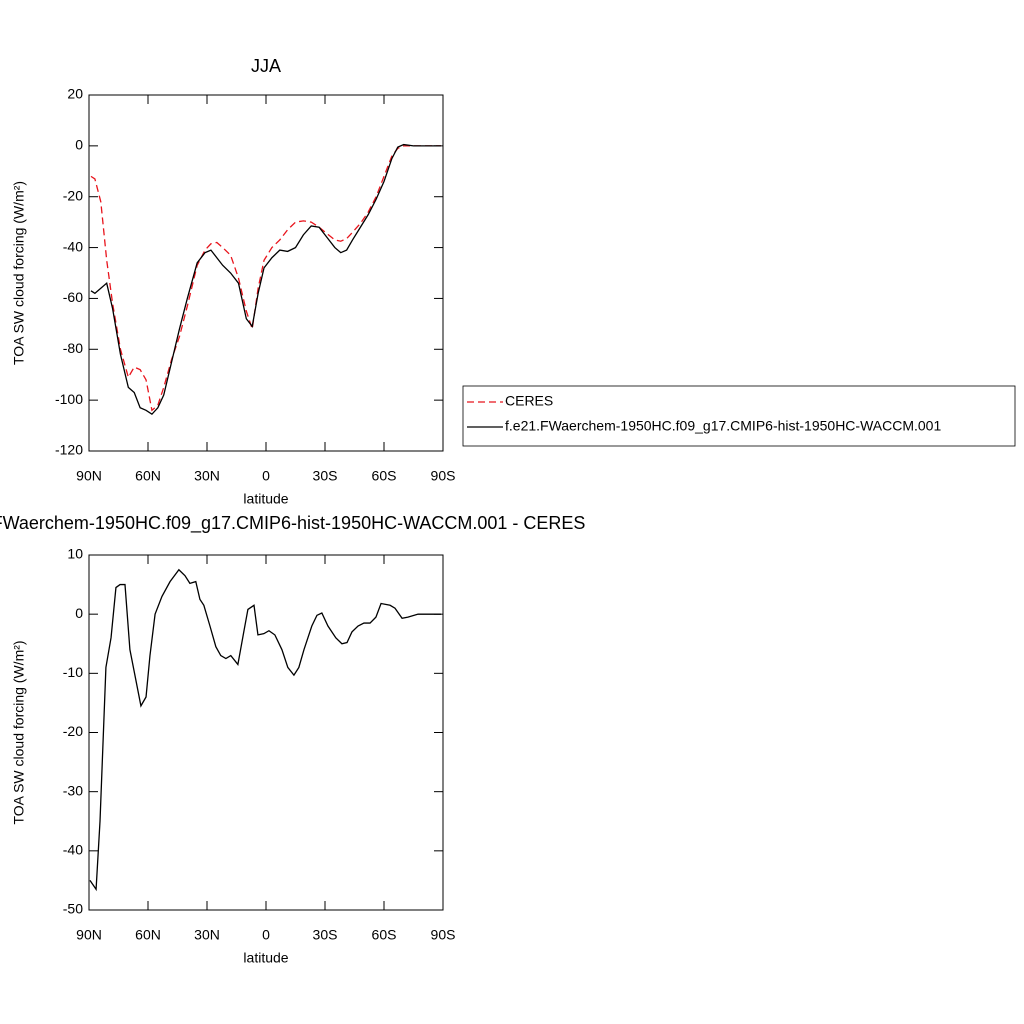 Image resolution: width=1024 pixels, height=1024 pixels. What do you see at coordinates (75, 554) in the screenshot?
I see `y-tick-label: 10` at bounding box center [75, 554].